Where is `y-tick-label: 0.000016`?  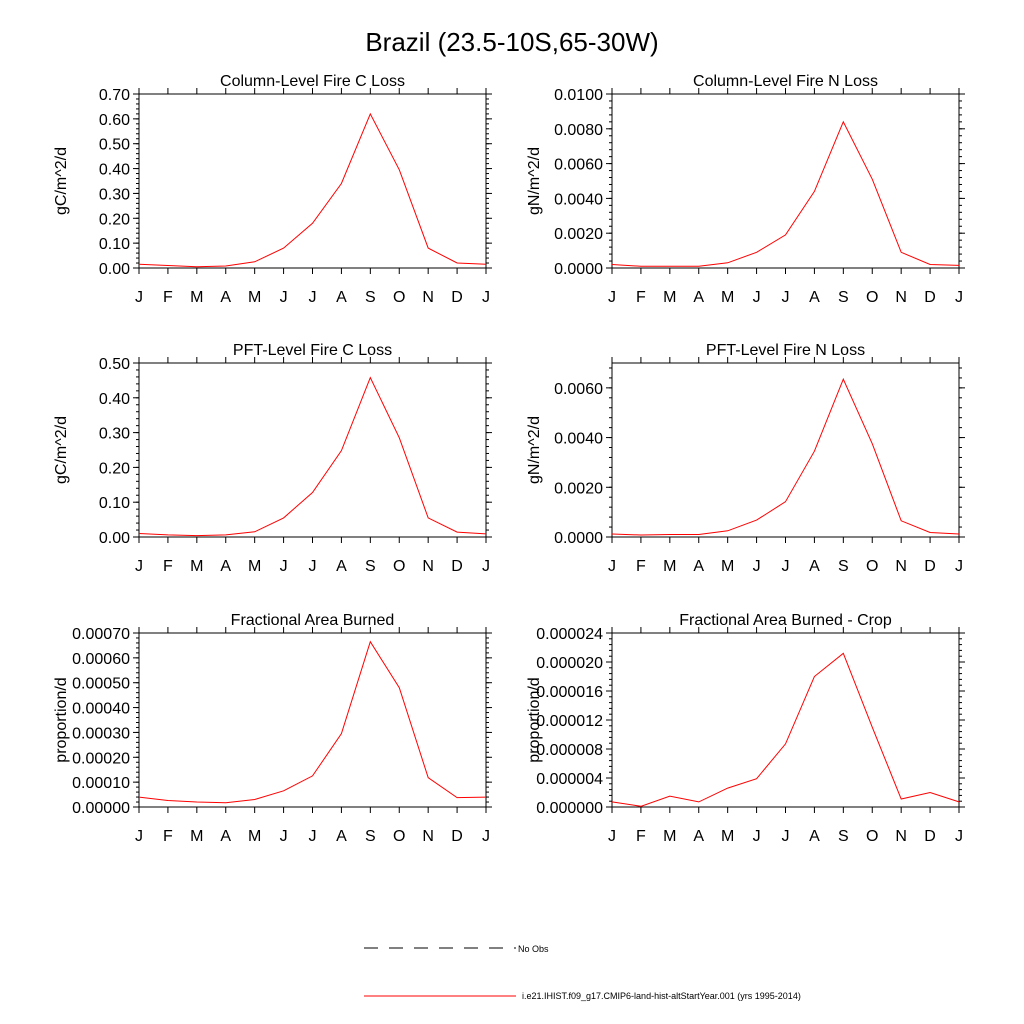 y-tick-label: 0.000016 is located at coordinates (569, 692).